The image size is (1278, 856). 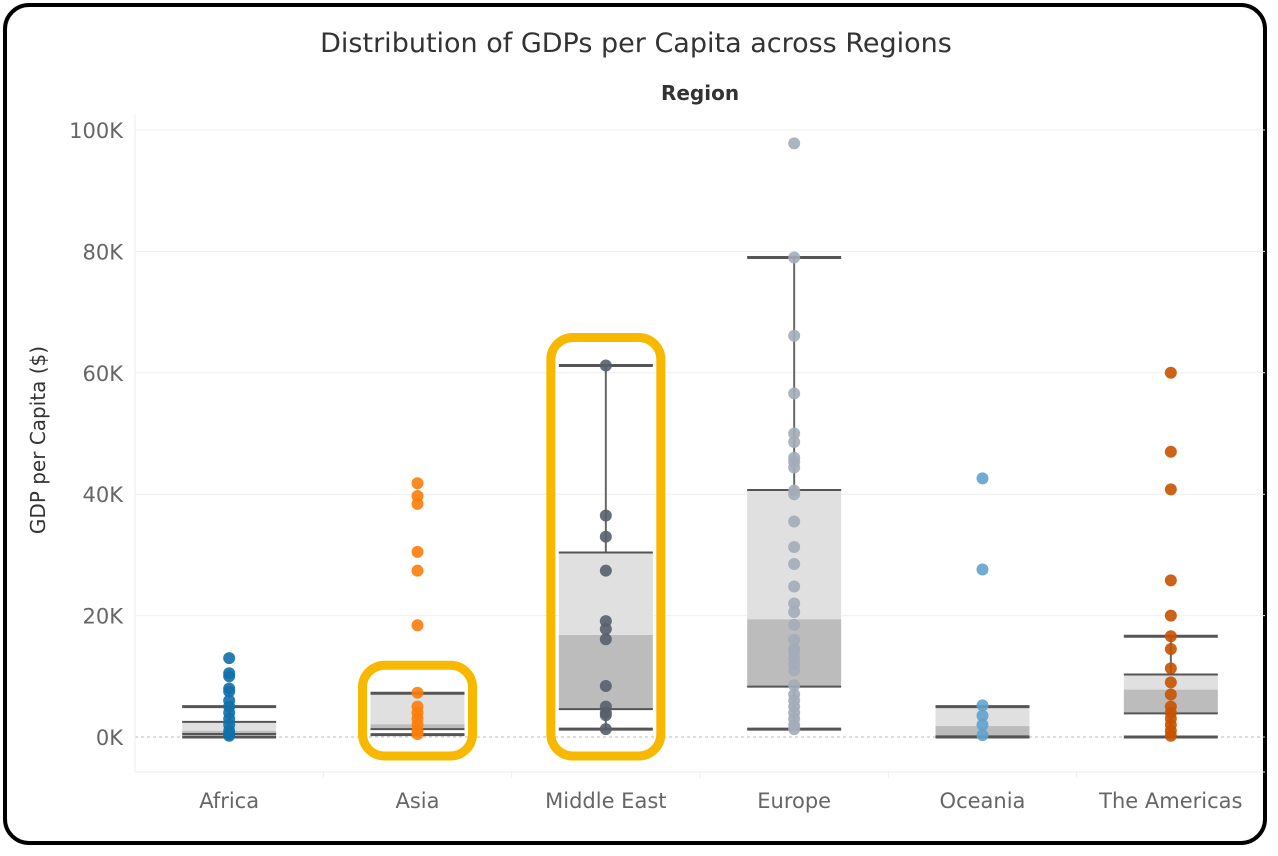 What do you see at coordinates (1170, 801) in the screenshot?
I see `x-tick-label-the-americas: The Americas` at bounding box center [1170, 801].